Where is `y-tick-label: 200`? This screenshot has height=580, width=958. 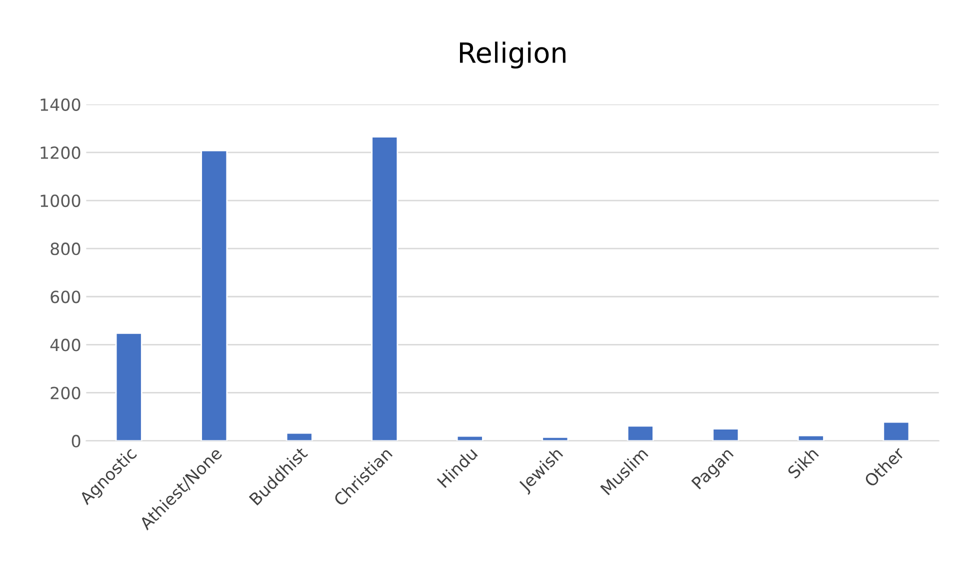
y-tick-label: 200 is located at coordinates (65, 393).